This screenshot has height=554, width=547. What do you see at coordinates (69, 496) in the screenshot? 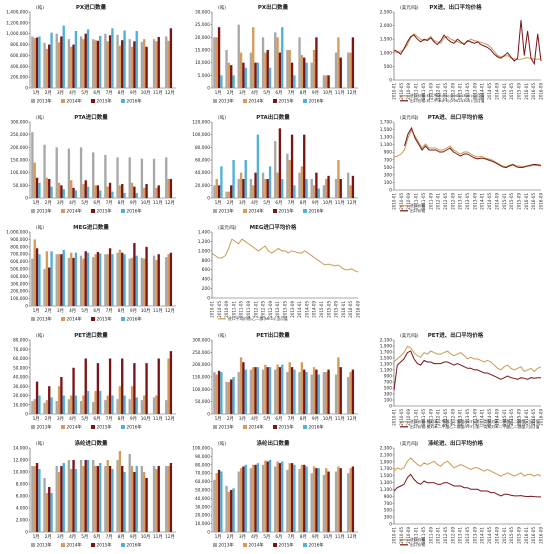
I see `bar-2013年-4月` at bounding box center [69, 496].